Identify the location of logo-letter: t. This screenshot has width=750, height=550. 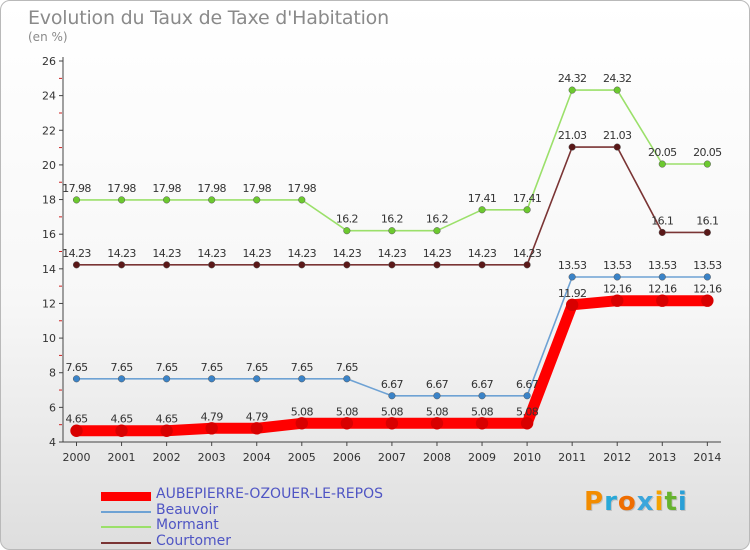
(671, 502).